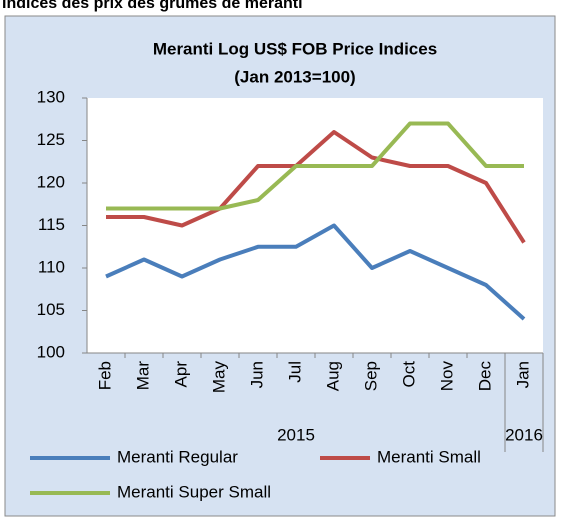  Describe the element at coordinates (218, 377) in the screenshot. I see `x-tick-label: May` at that location.